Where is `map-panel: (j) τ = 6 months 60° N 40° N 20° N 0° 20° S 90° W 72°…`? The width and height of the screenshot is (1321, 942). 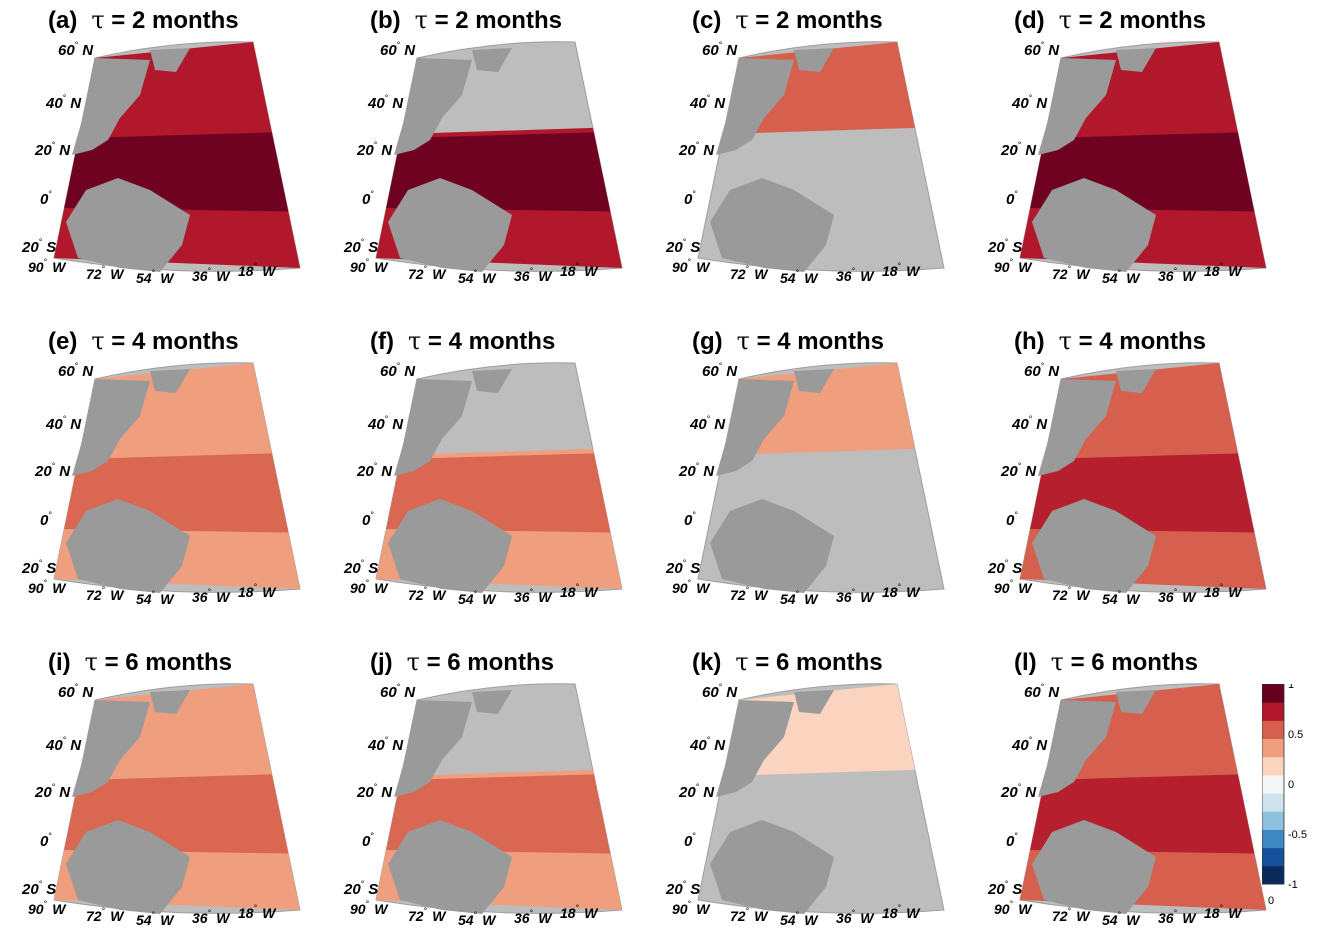
map-panel: (j) τ = 6 months 60° N 40° N 20° N 0° 20° S 90° W 72°… is located at coordinates (483, 792).